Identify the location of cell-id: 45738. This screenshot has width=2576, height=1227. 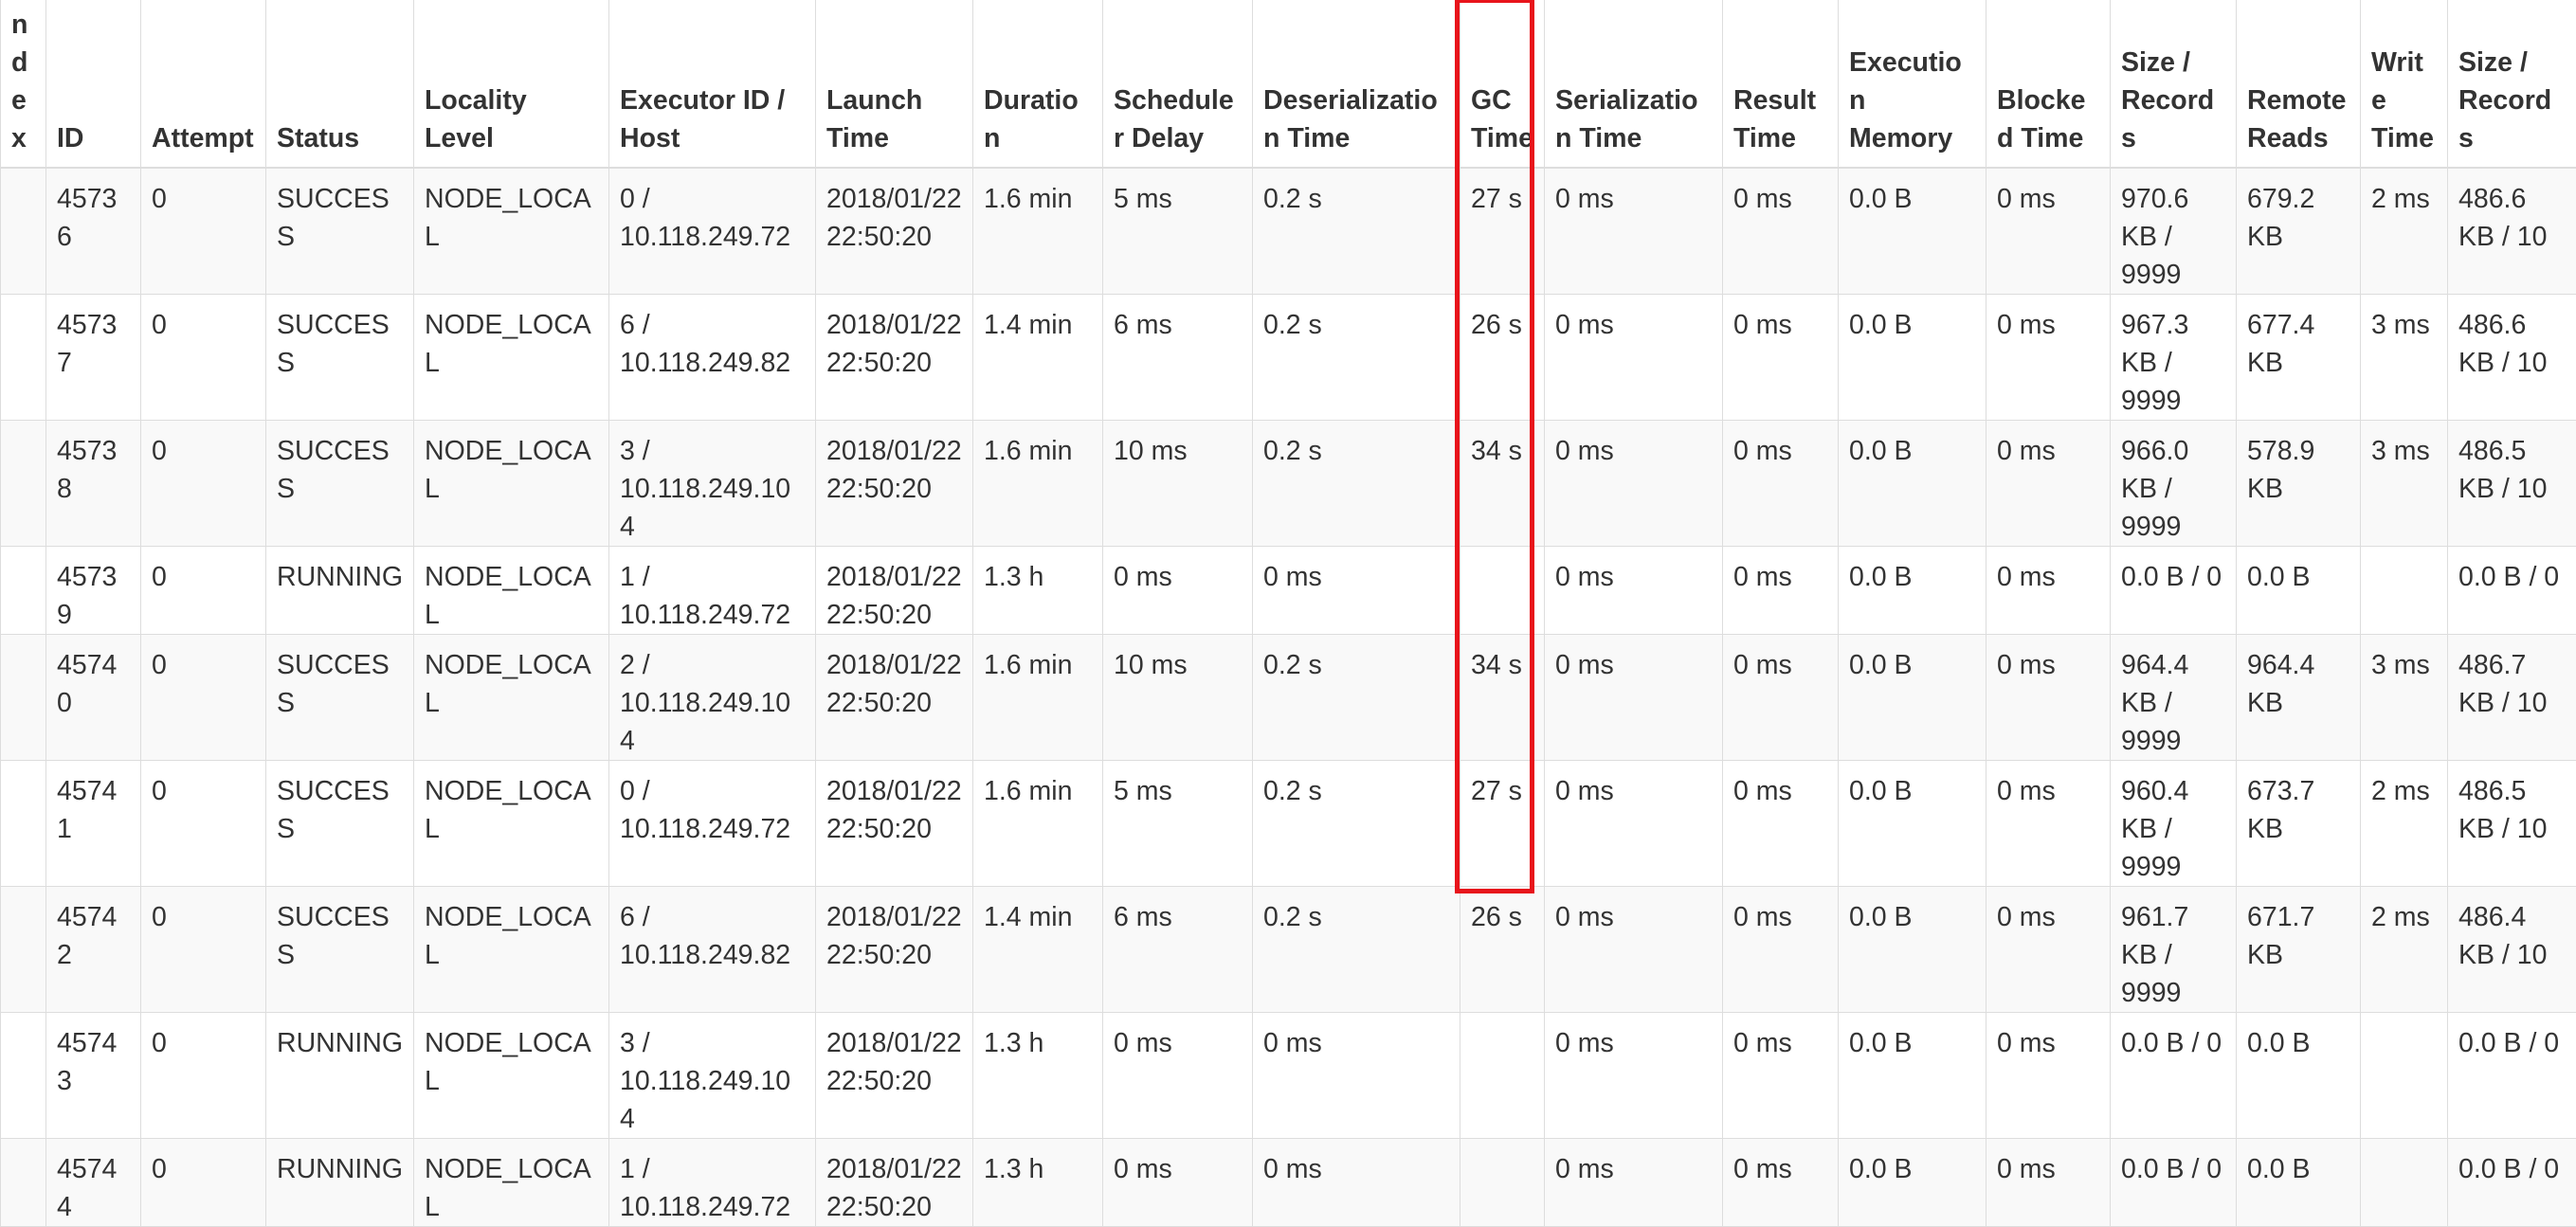
(93, 484).